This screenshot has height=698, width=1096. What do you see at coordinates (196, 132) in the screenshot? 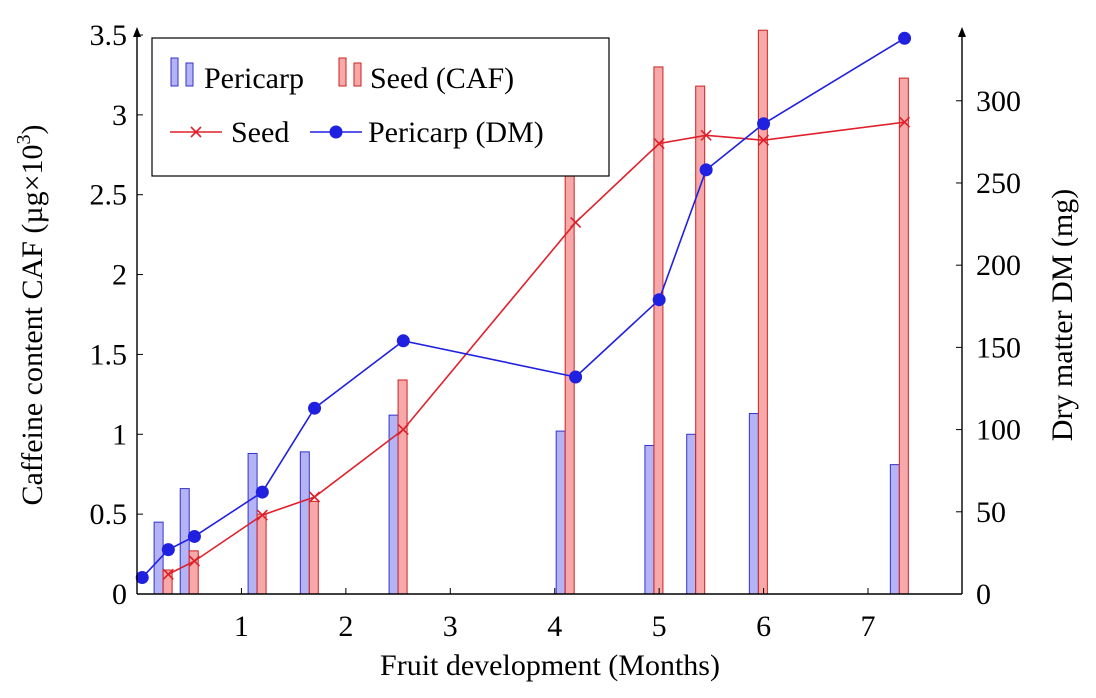
I see `legend-swatch-seed-marker` at bounding box center [196, 132].